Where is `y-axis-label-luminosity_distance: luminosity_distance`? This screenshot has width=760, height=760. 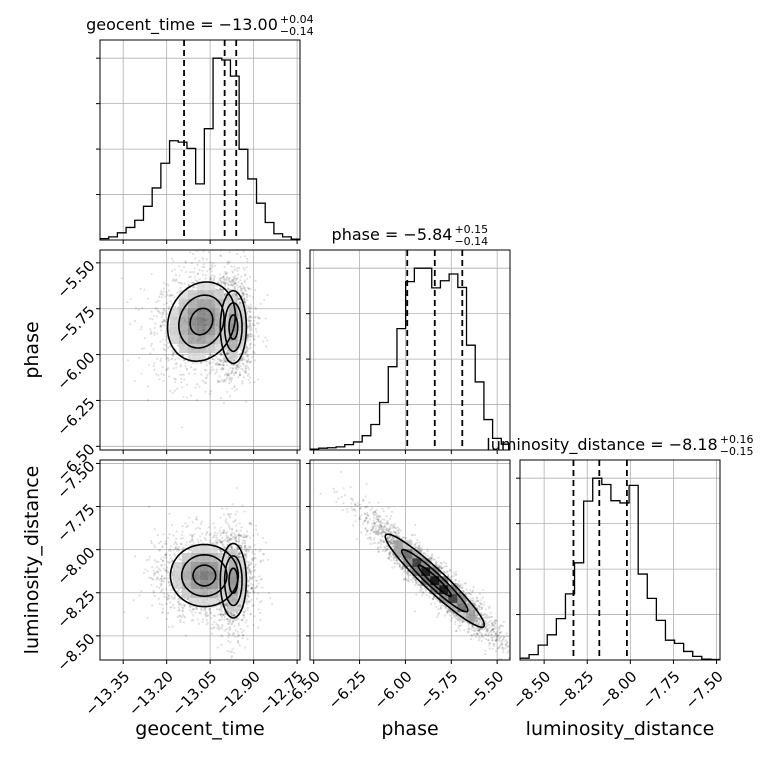 y-axis-label-luminosity_distance: luminosity_distance is located at coordinates (32, 560).